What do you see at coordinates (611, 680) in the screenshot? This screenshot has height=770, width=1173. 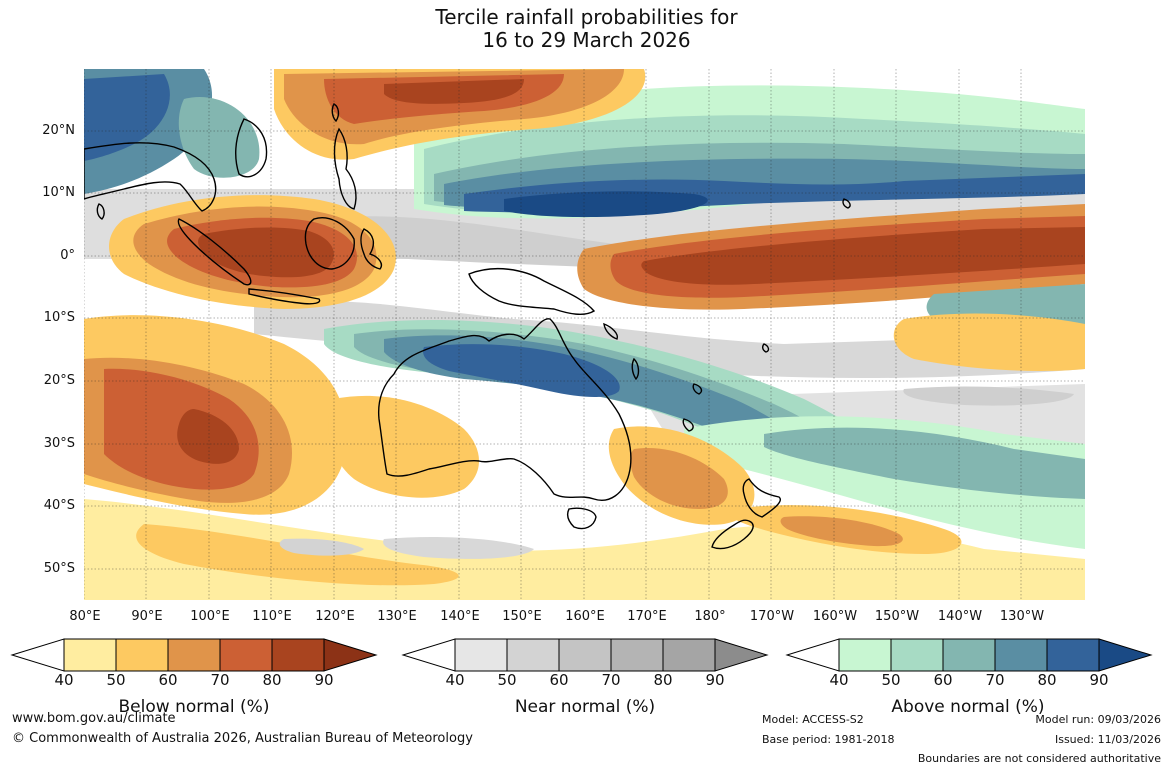 I see `colorbar-near-tick: 70` at bounding box center [611, 680].